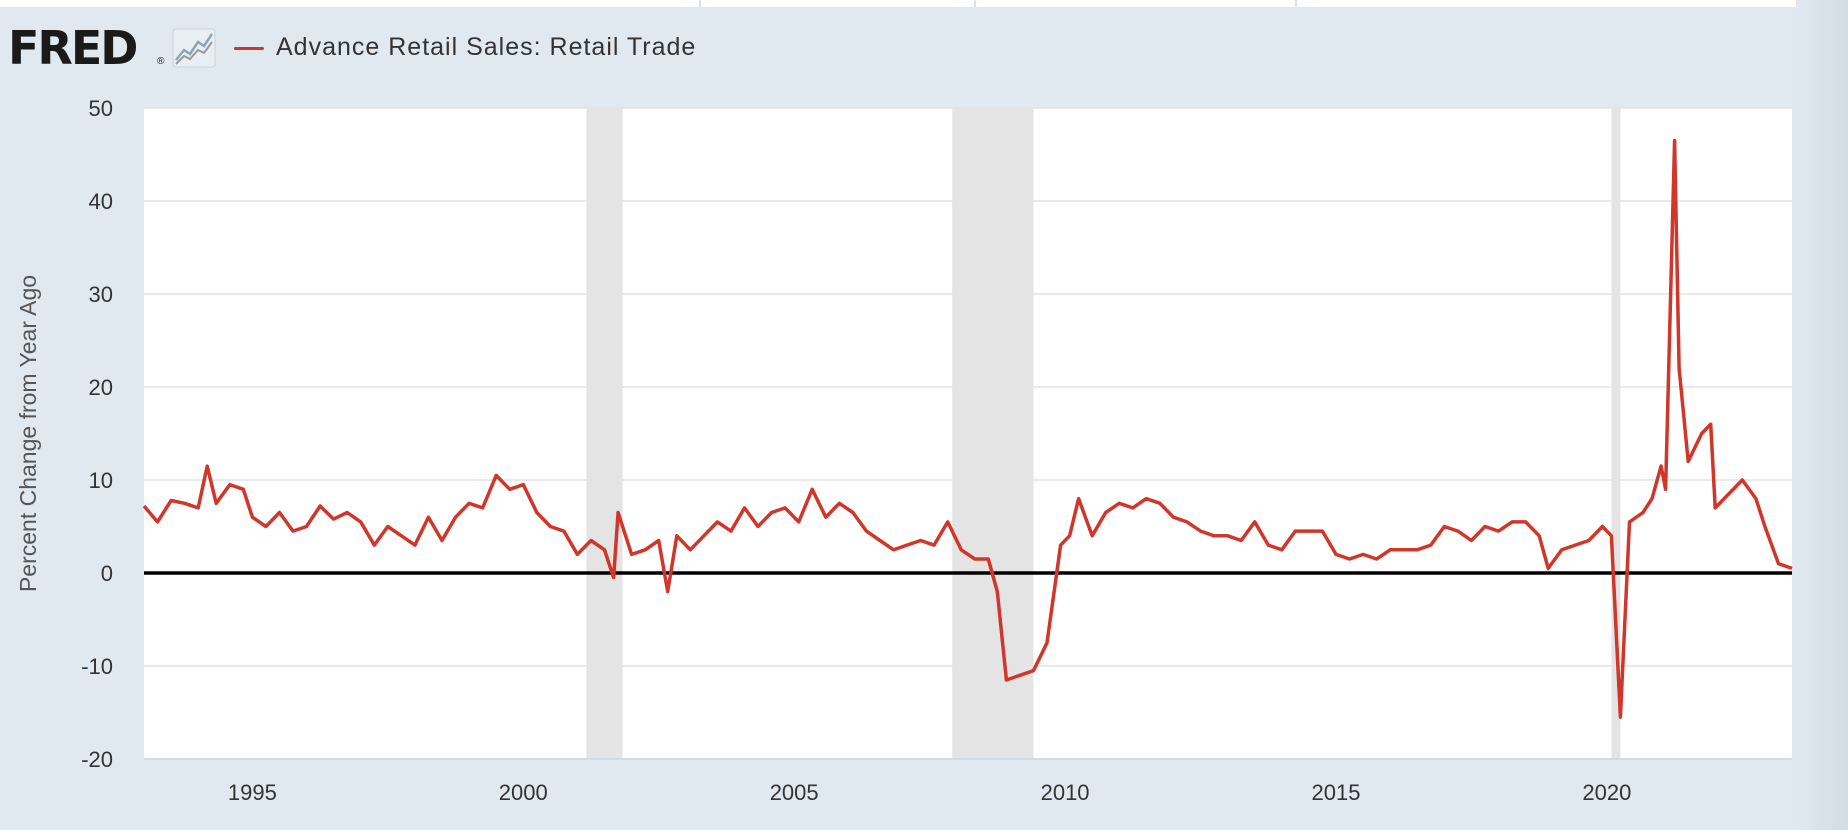  Describe the element at coordinates (161, 61) in the screenshot. I see `registered-mark: ®` at that location.